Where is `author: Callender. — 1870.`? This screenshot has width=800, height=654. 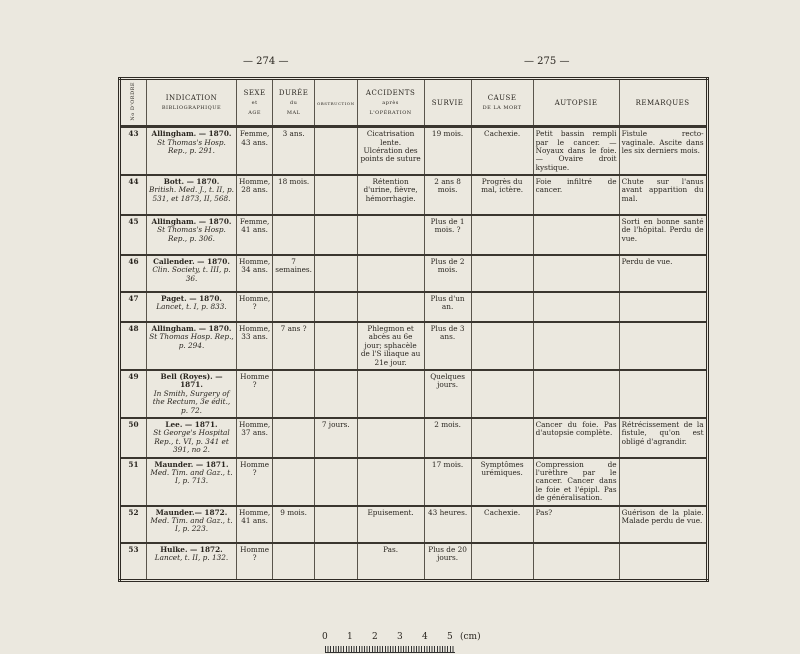 author: Callender. — 1870. is located at coordinates (191, 262).